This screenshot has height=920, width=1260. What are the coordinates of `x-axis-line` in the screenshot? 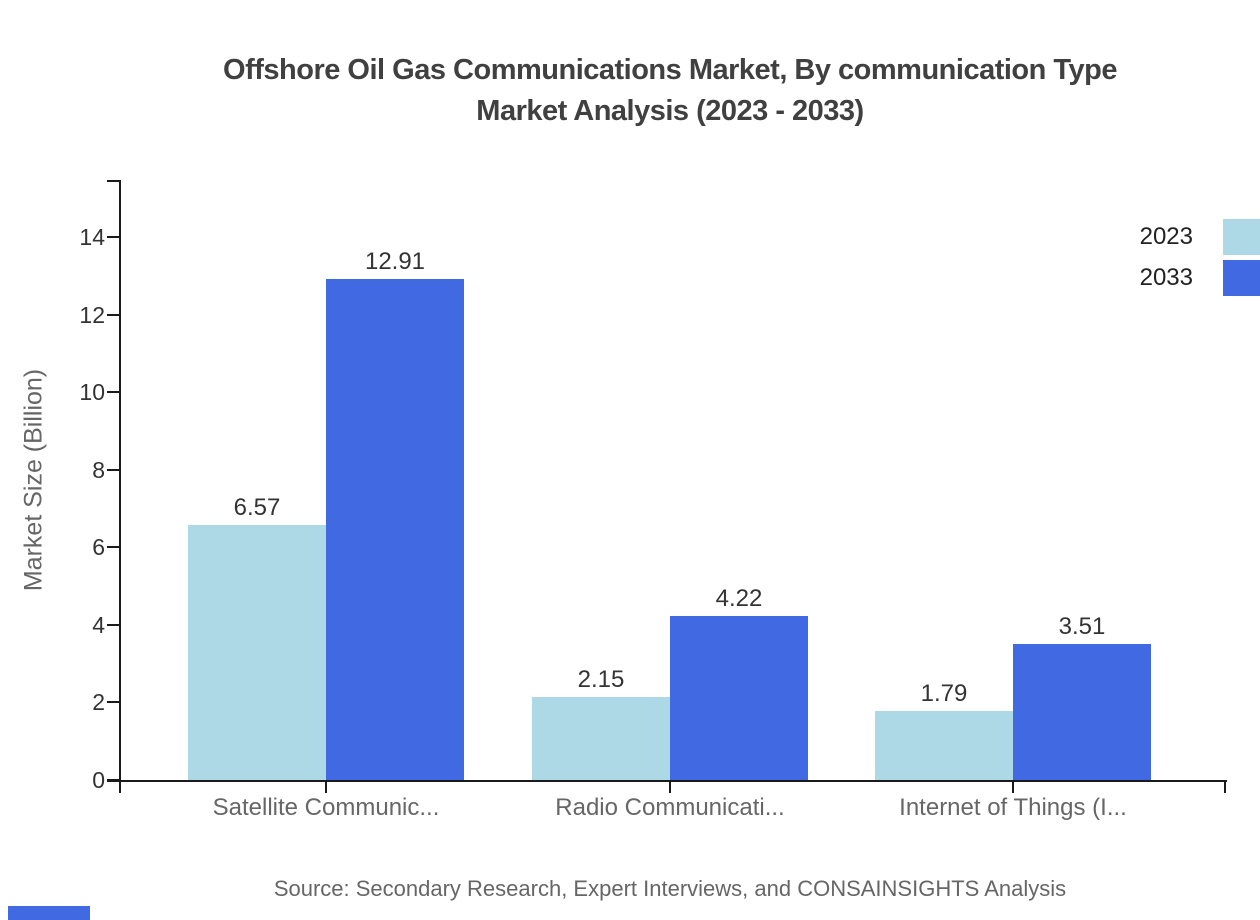 It's located at (667, 781).